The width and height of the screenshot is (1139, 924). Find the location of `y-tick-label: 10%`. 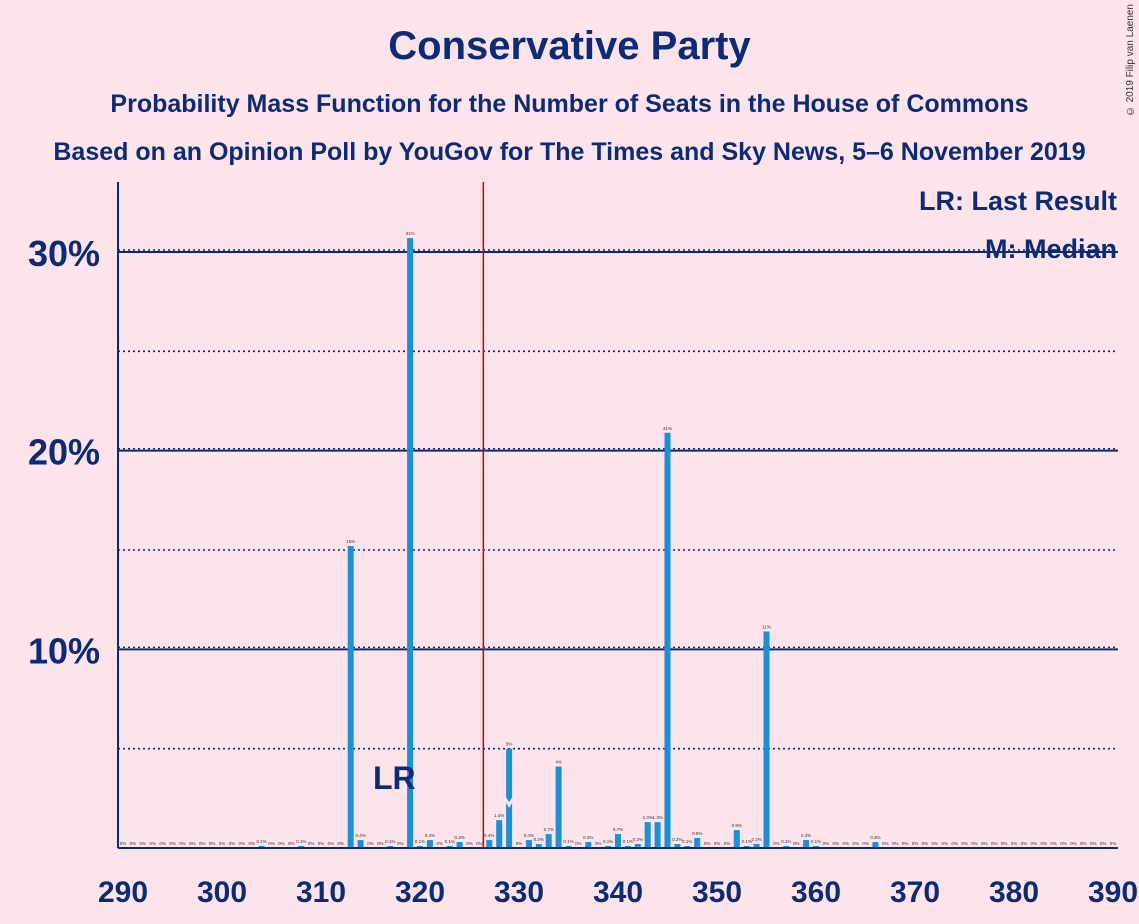

y-tick-label: 10% is located at coordinates (64, 650).